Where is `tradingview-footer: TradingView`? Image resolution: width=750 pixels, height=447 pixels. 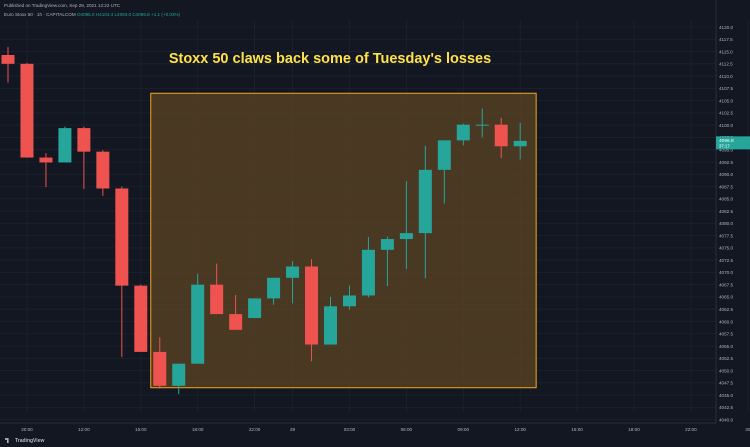
tradingview-footer: TradingView is located at coordinates (24, 441).